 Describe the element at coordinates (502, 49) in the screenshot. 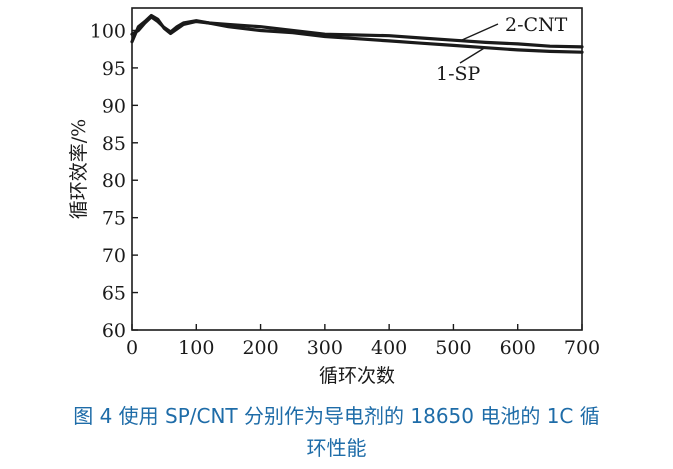

I see `series-labels: 2-CNT 1-SP` at that location.